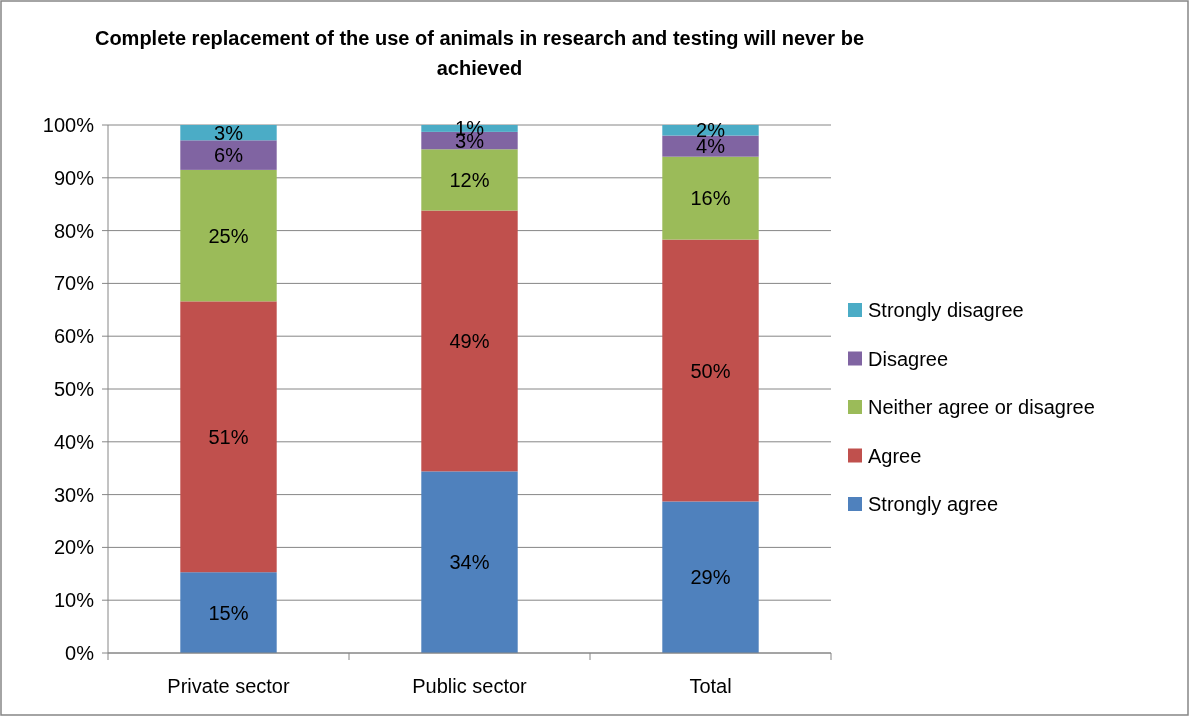 The width and height of the screenshot is (1189, 716). I want to click on data-label: 6%, so click(229, 155).